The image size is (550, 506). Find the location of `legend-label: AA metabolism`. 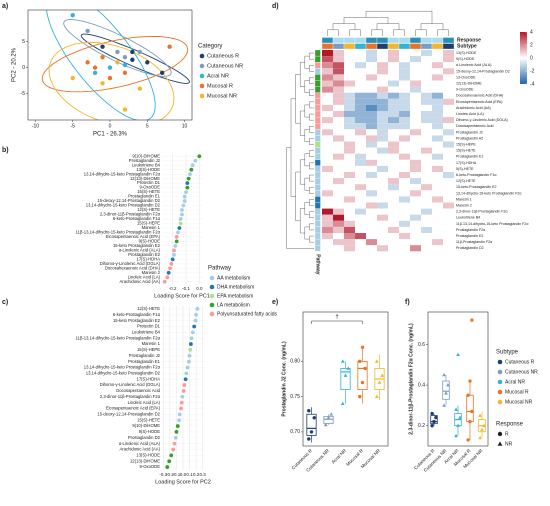

legend-label: AA metabolism is located at coordinates (233, 278).